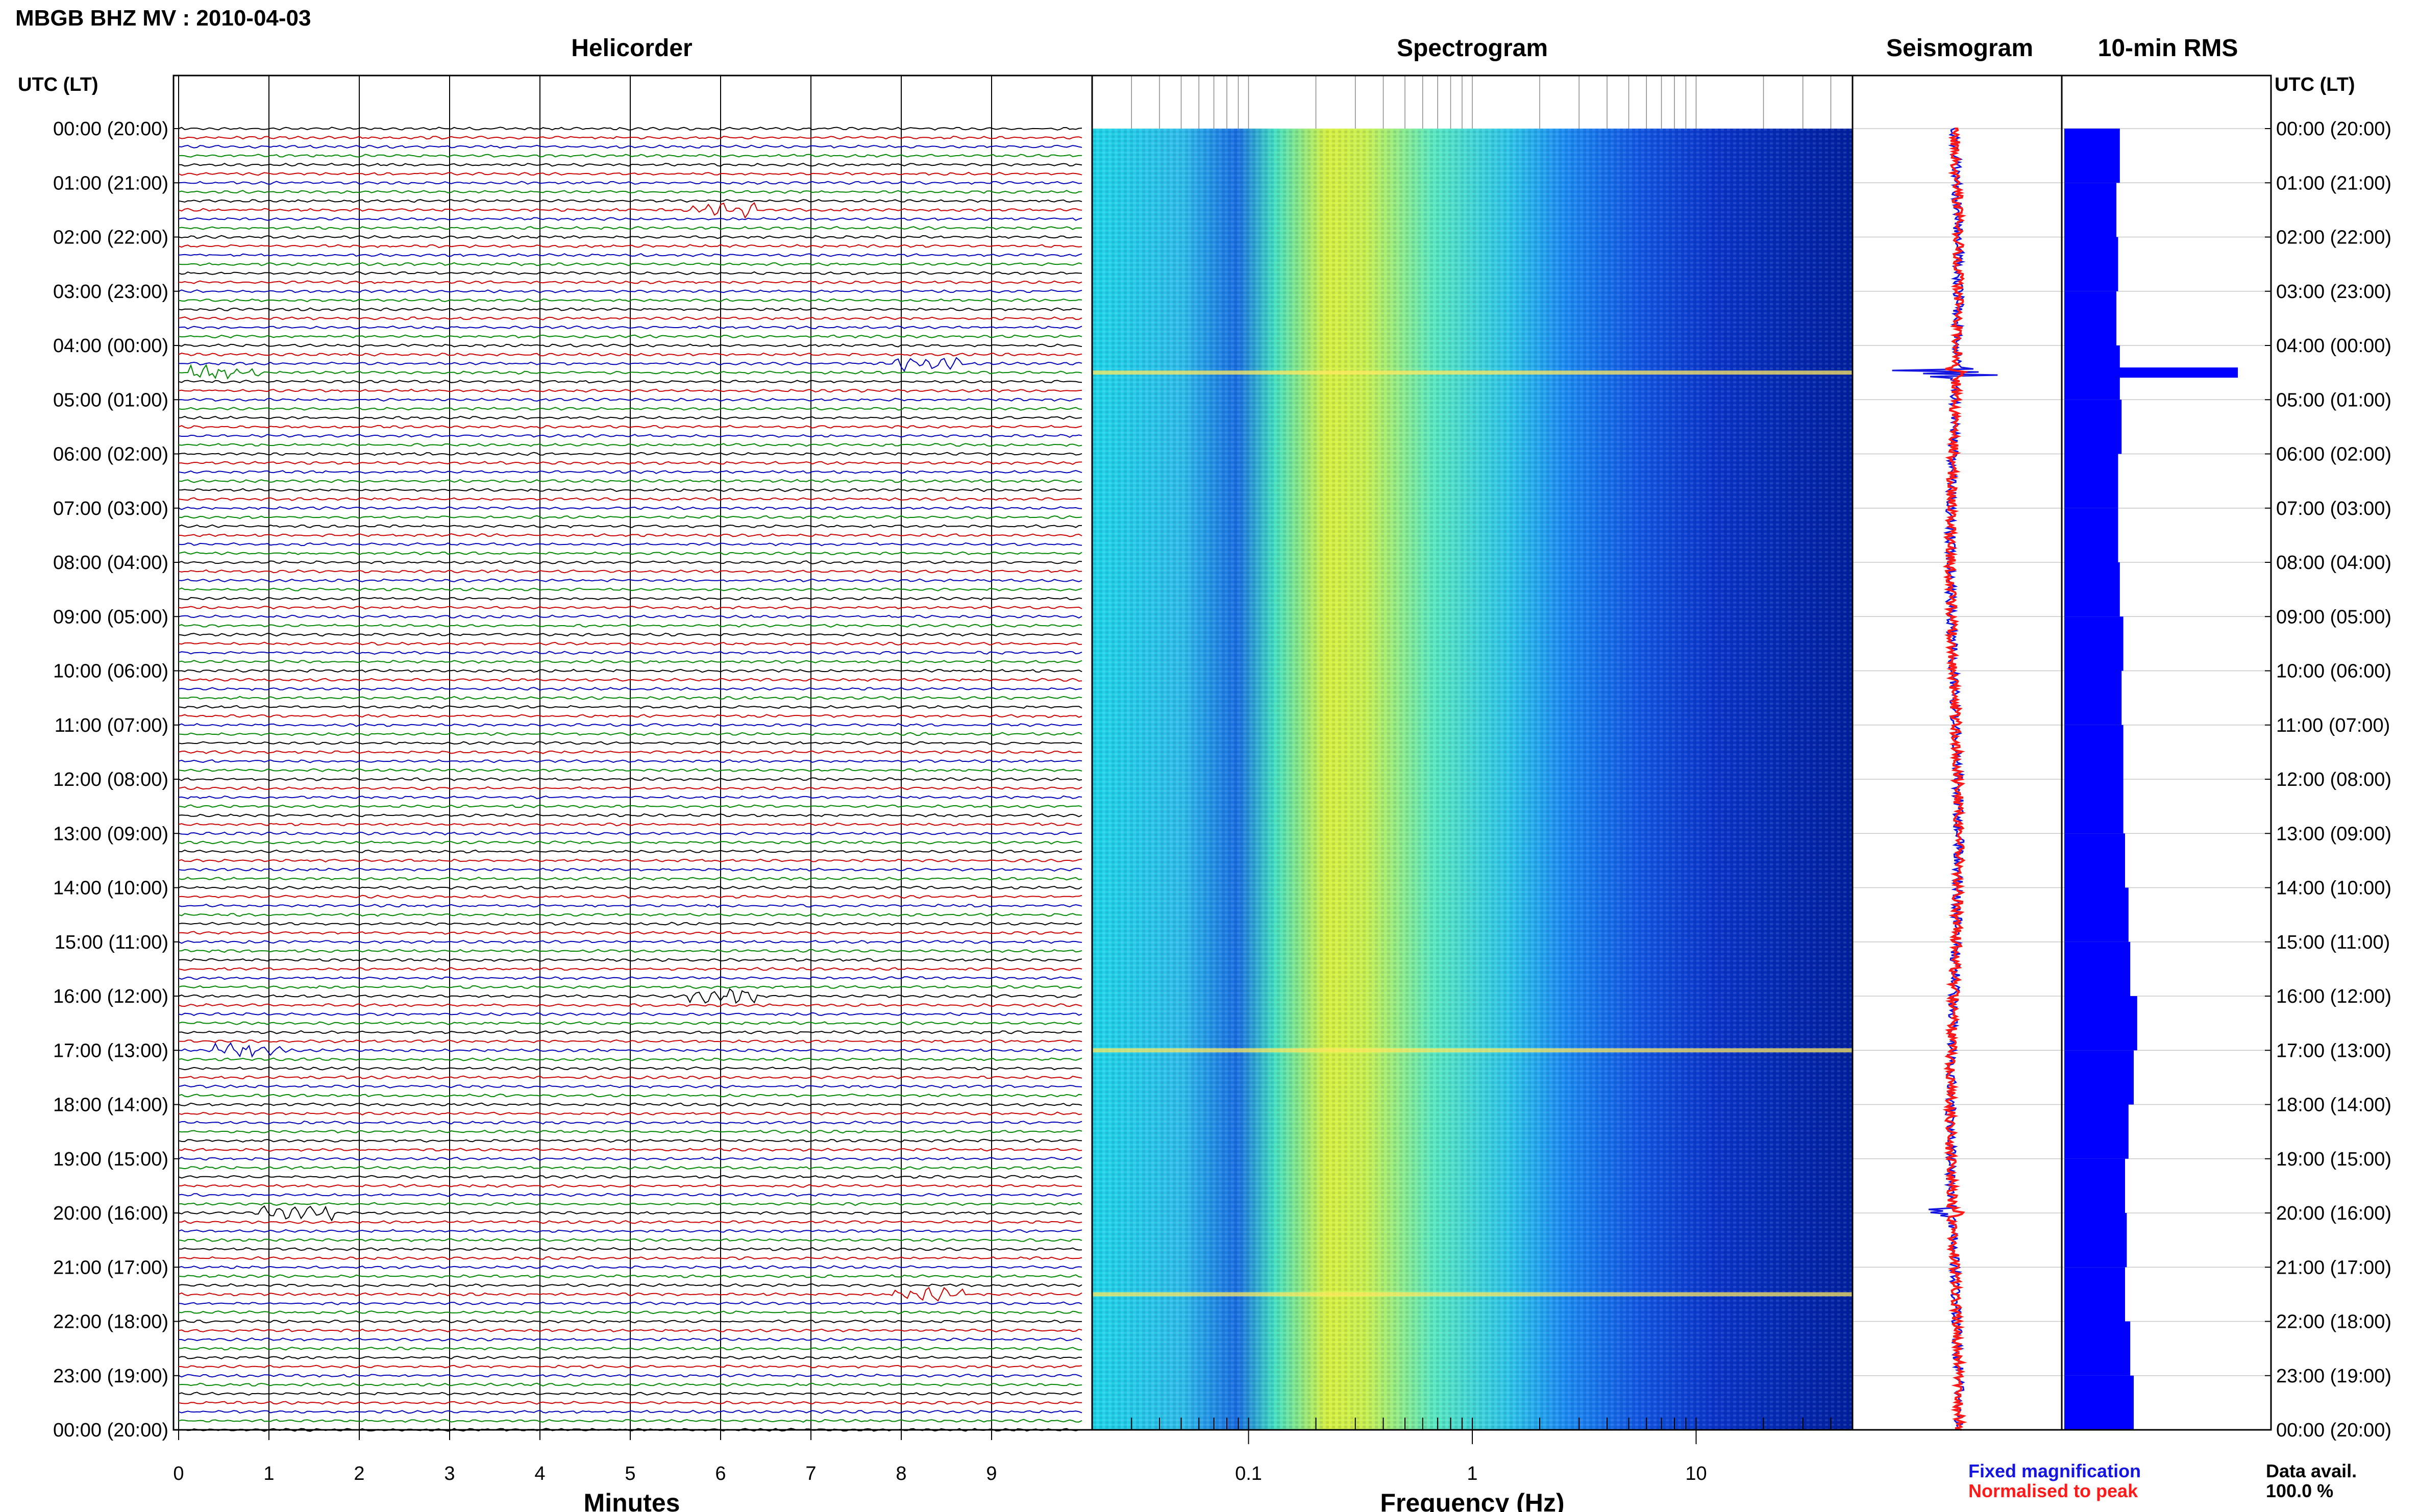 This screenshot has height=1512, width=2419. What do you see at coordinates (2333, 1376) in the screenshot?
I see `time-tick-label-right: 23:00 (19:00)` at bounding box center [2333, 1376].